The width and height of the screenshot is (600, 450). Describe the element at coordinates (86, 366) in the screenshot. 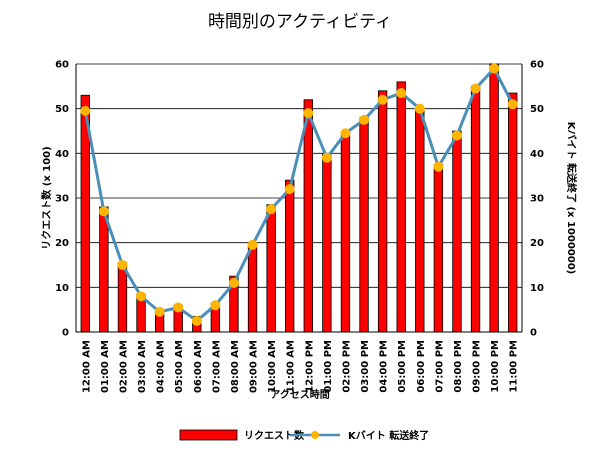

I see `x-tick-label: 12:00 AM` at that location.